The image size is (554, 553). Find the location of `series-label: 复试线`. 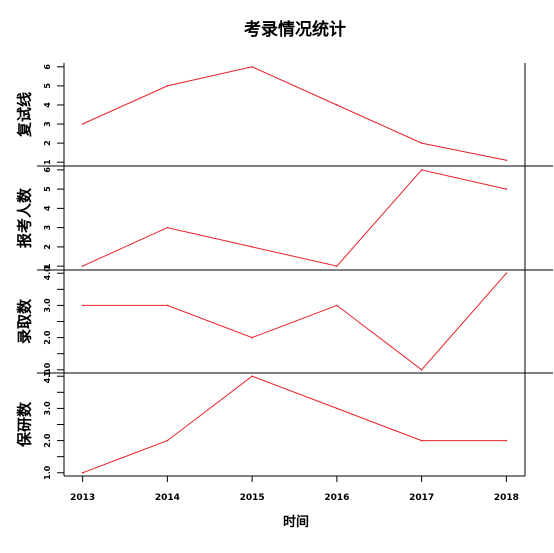

series-label: 复试线 is located at coordinates (25, 115).